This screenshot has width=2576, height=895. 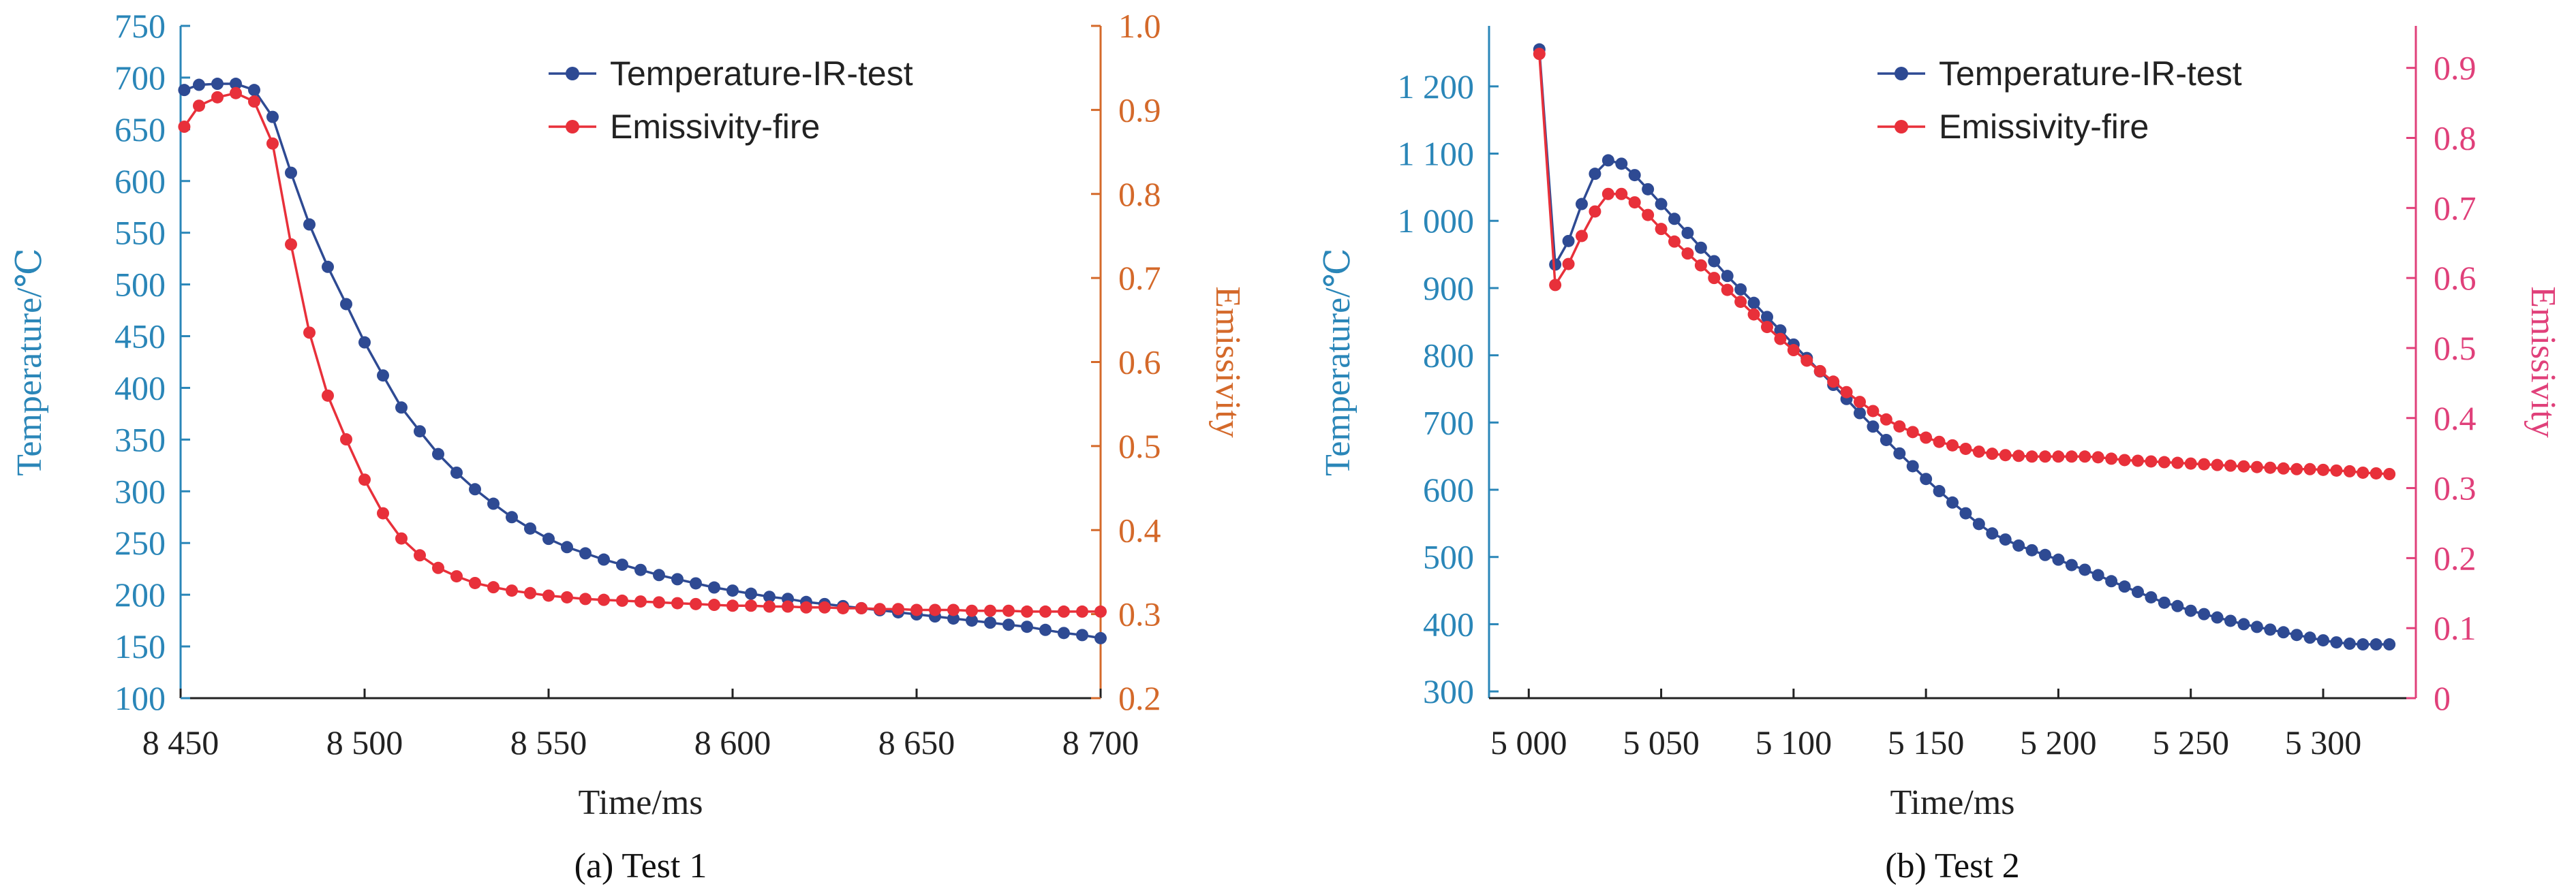 I want to click on y-left-tick-label: 1 100, so click(x=1437, y=154).